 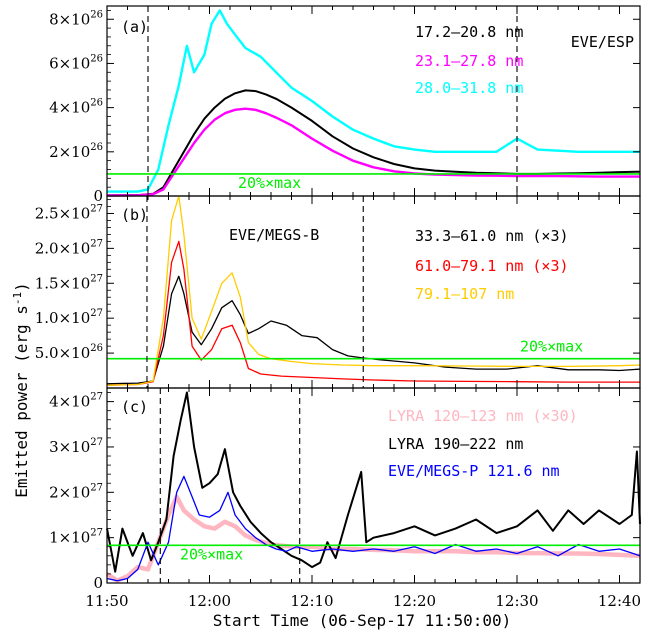 I want to click on y-tick-label: 2.5×10²⁷, so click(x=69, y=212).